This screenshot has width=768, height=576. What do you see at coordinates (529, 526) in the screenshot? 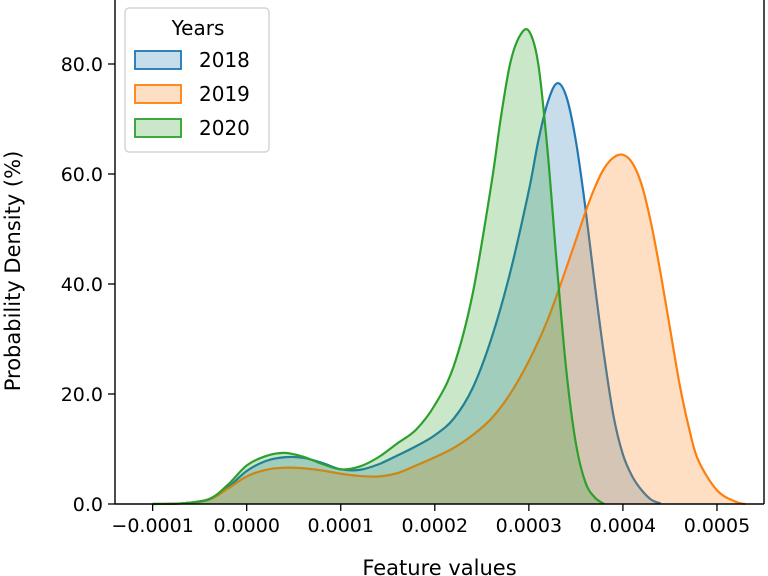
I see `x-tick-label: 0.0003` at bounding box center [529, 526].